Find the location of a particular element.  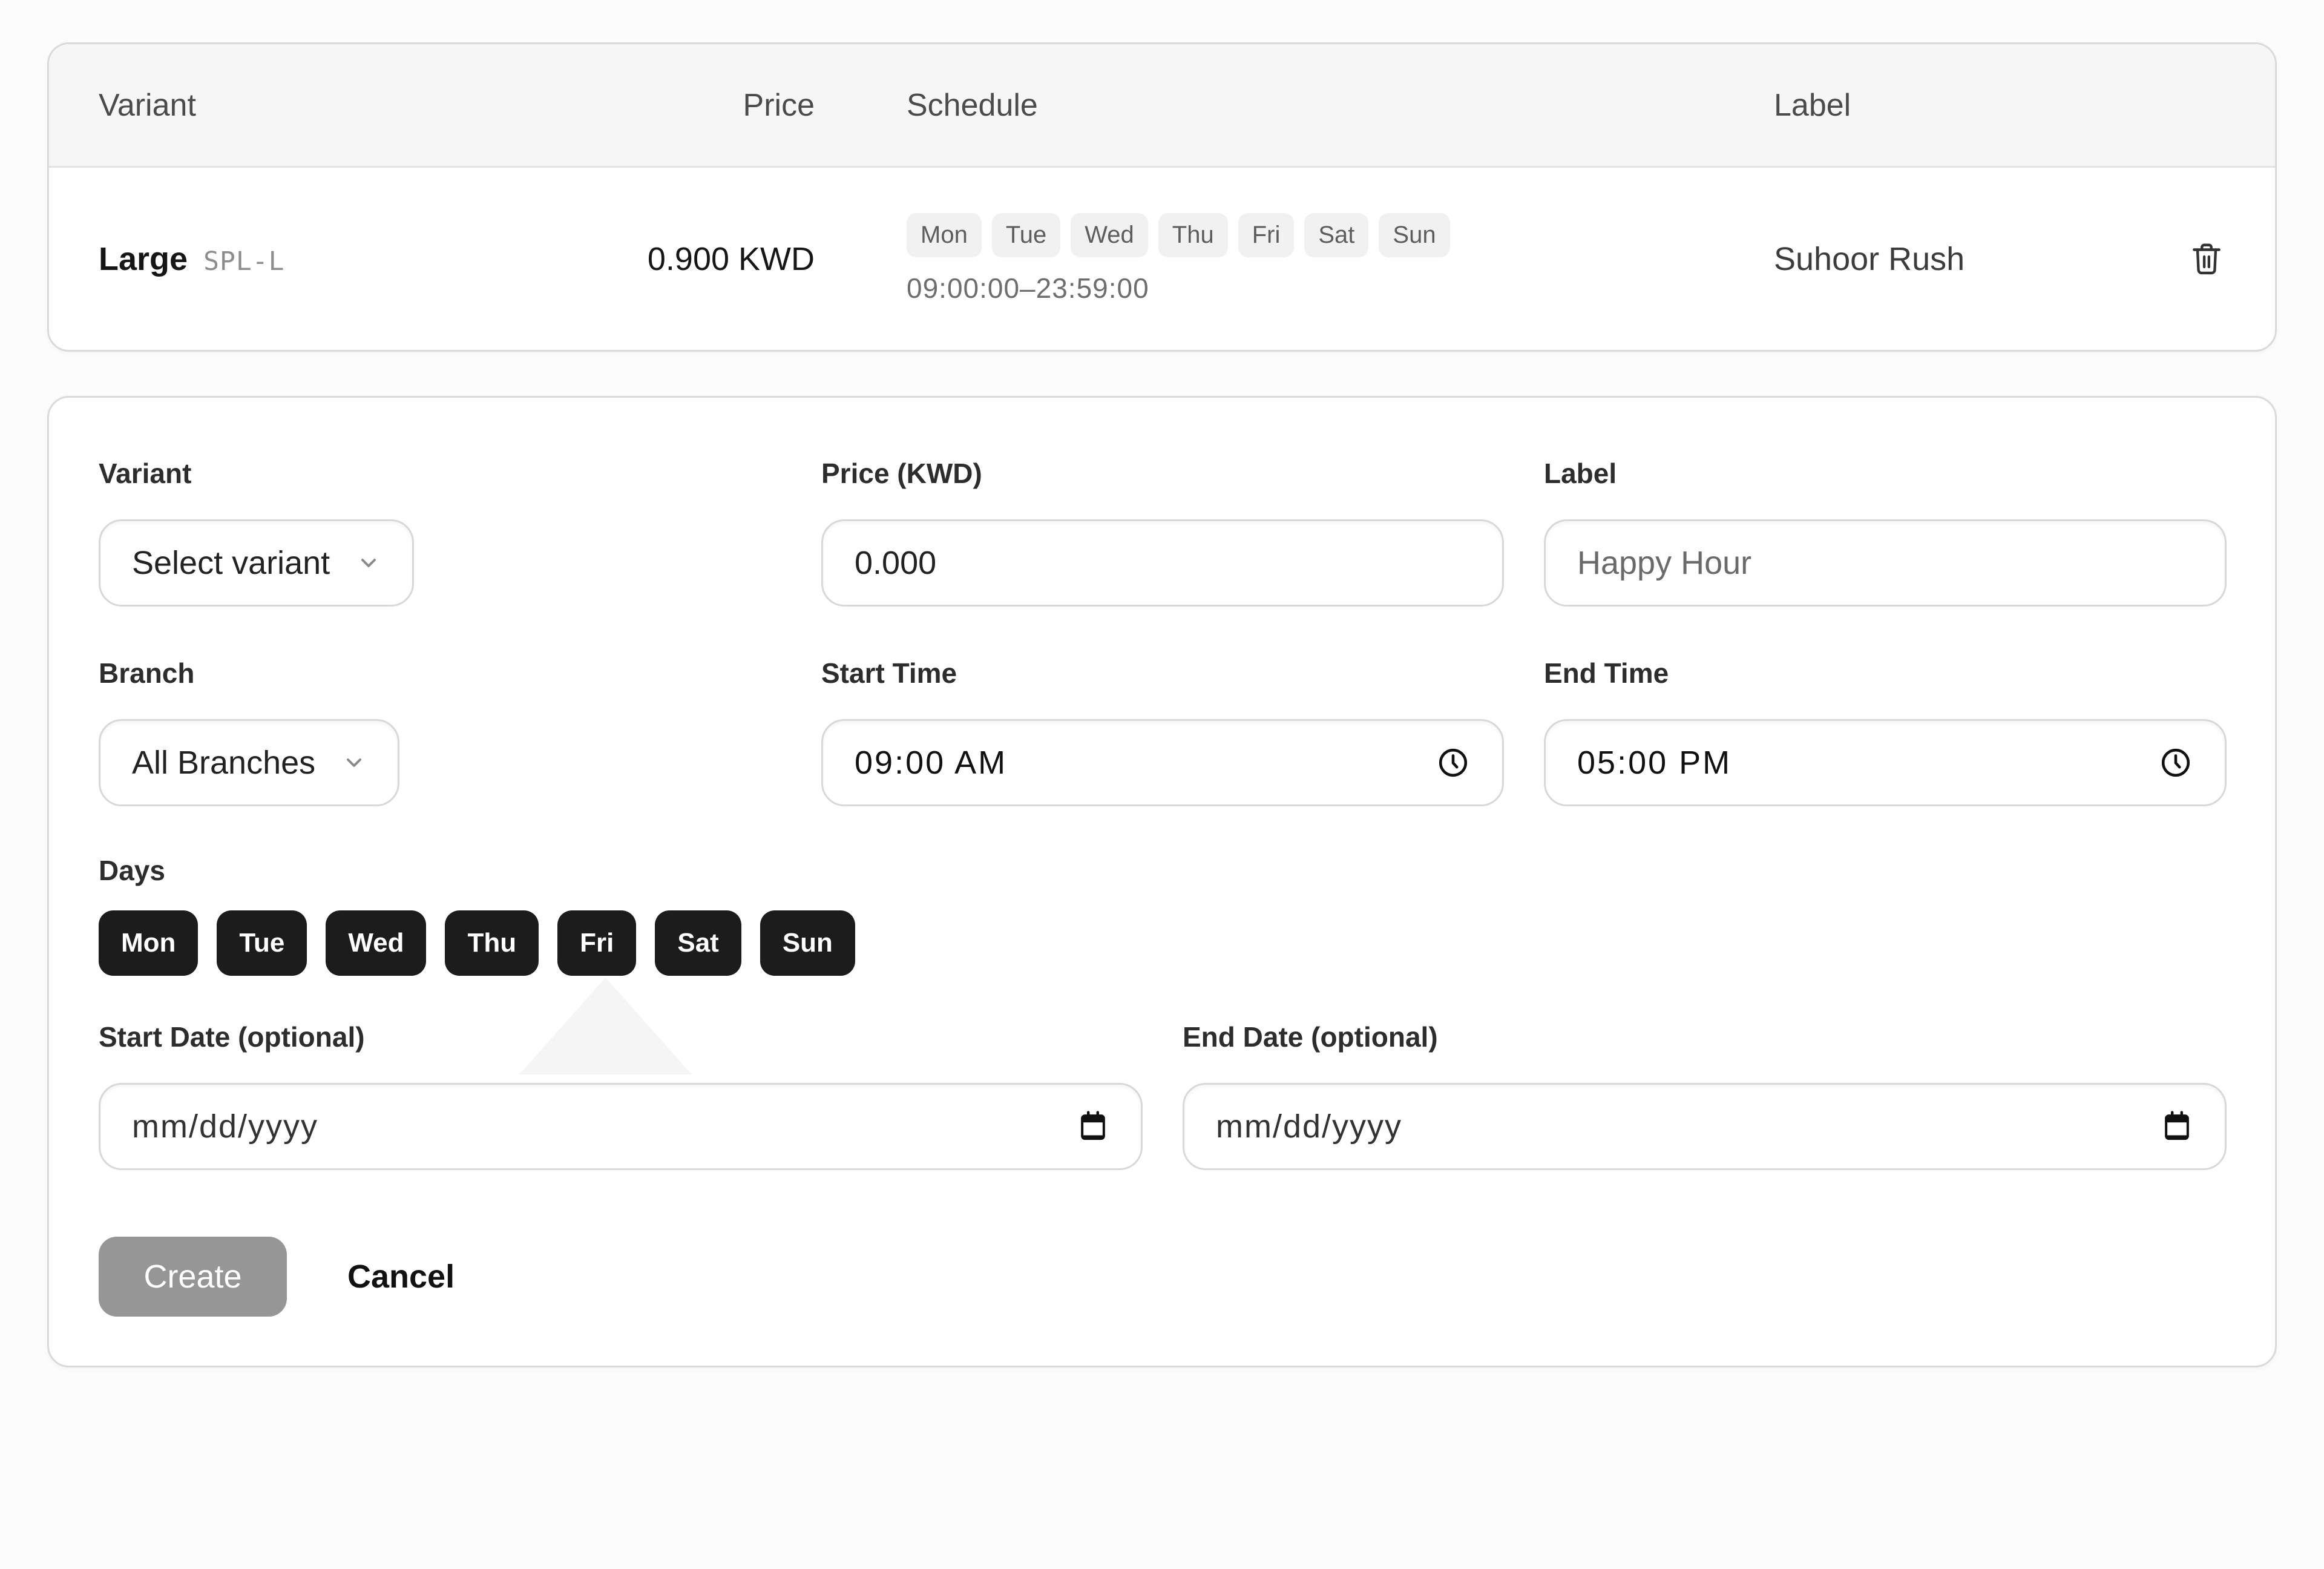

branch-field-group: Branch All Branches is located at coordinates (440, 731).